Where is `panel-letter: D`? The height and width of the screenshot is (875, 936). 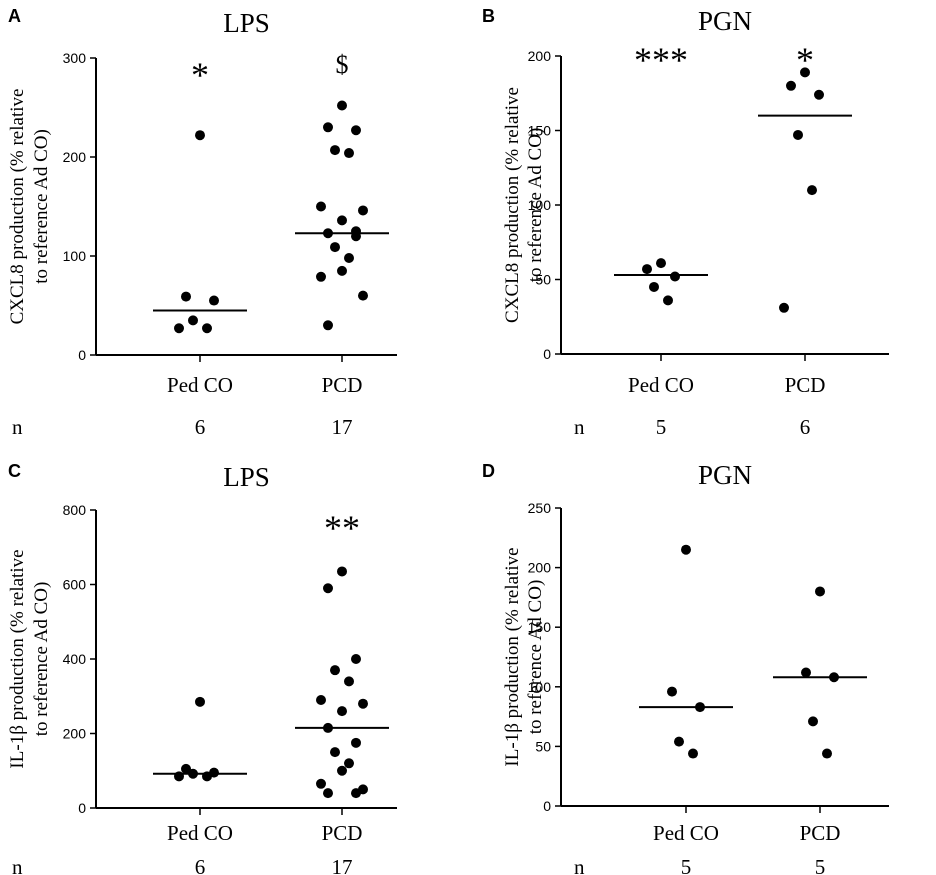 panel-letter: D is located at coordinates (488, 471).